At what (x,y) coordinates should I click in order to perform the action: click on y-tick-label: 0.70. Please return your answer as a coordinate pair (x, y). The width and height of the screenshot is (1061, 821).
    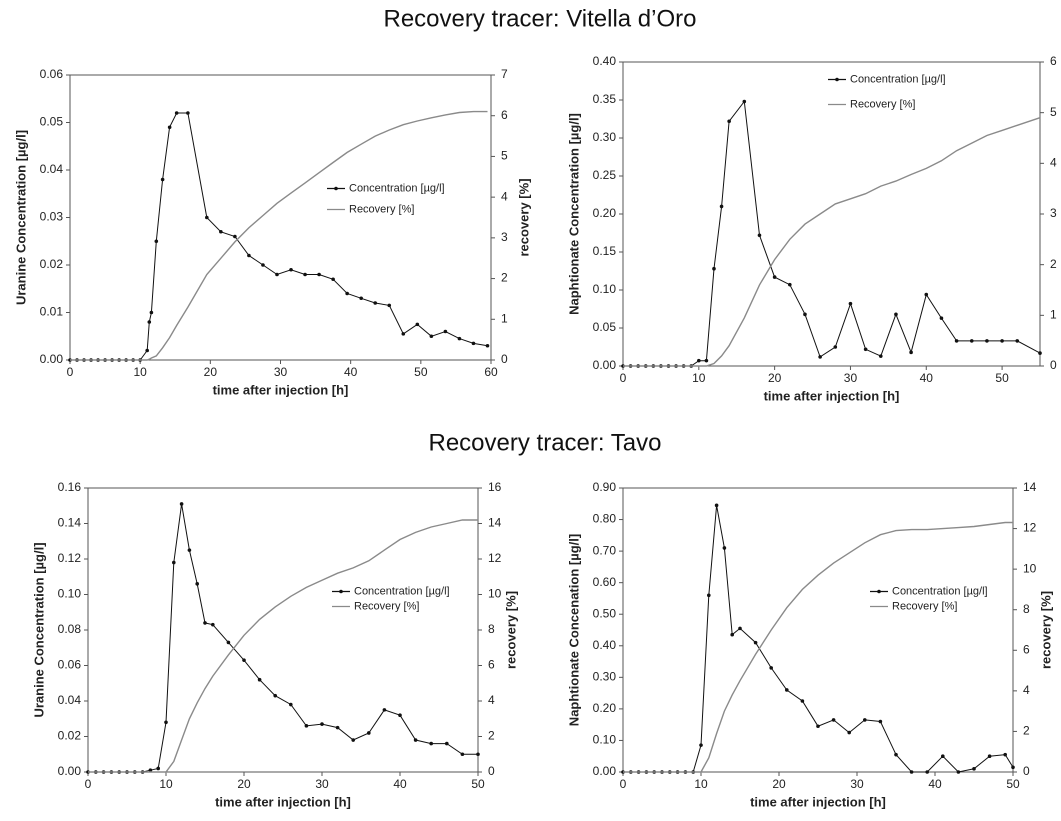
    Looking at the image, I should click on (605, 550).